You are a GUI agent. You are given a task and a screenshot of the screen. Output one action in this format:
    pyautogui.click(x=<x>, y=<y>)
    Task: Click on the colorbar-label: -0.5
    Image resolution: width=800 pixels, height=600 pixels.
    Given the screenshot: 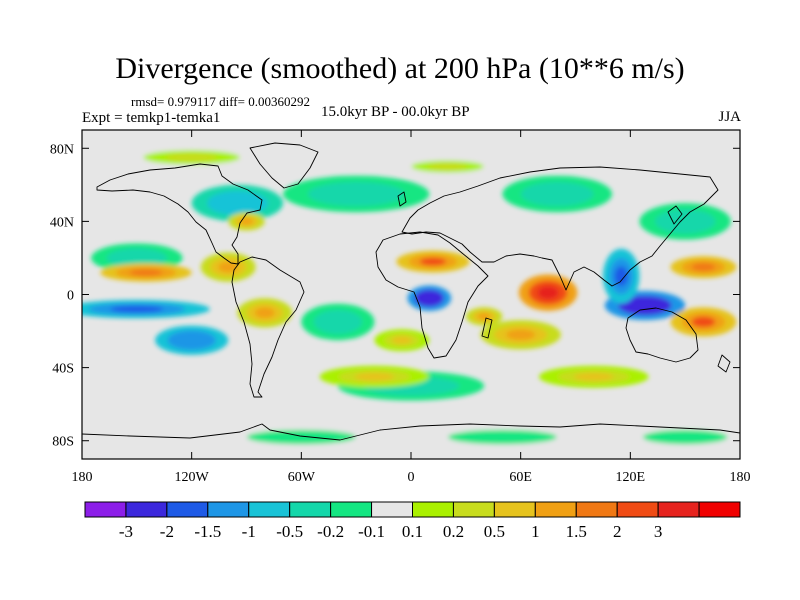 What is the action you would take?
    pyautogui.click(x=289, y=531)
    